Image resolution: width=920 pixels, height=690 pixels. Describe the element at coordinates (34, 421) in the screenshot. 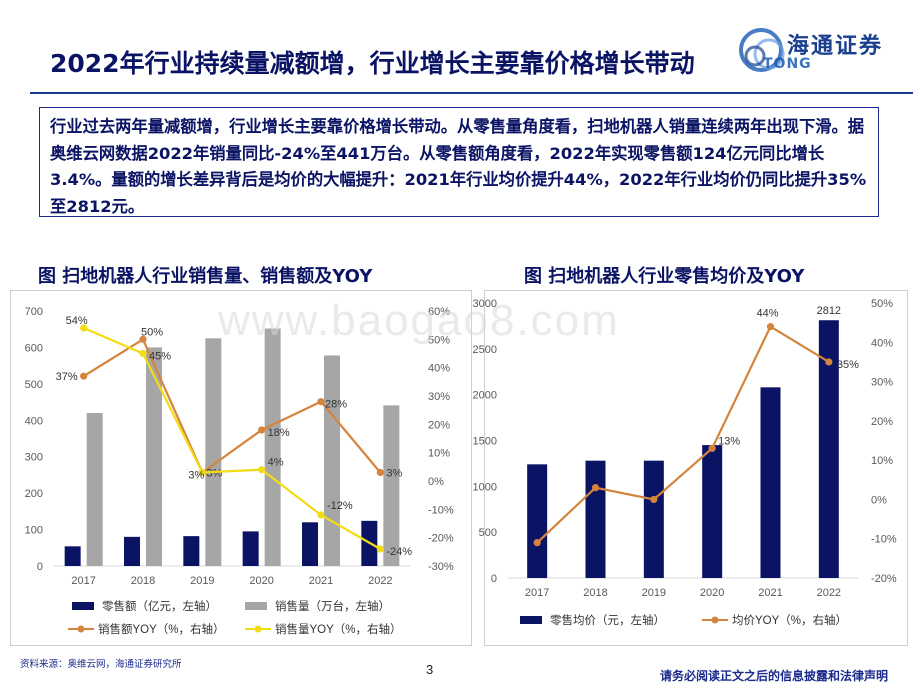

I see `c1-y-tick: 400` at that location.